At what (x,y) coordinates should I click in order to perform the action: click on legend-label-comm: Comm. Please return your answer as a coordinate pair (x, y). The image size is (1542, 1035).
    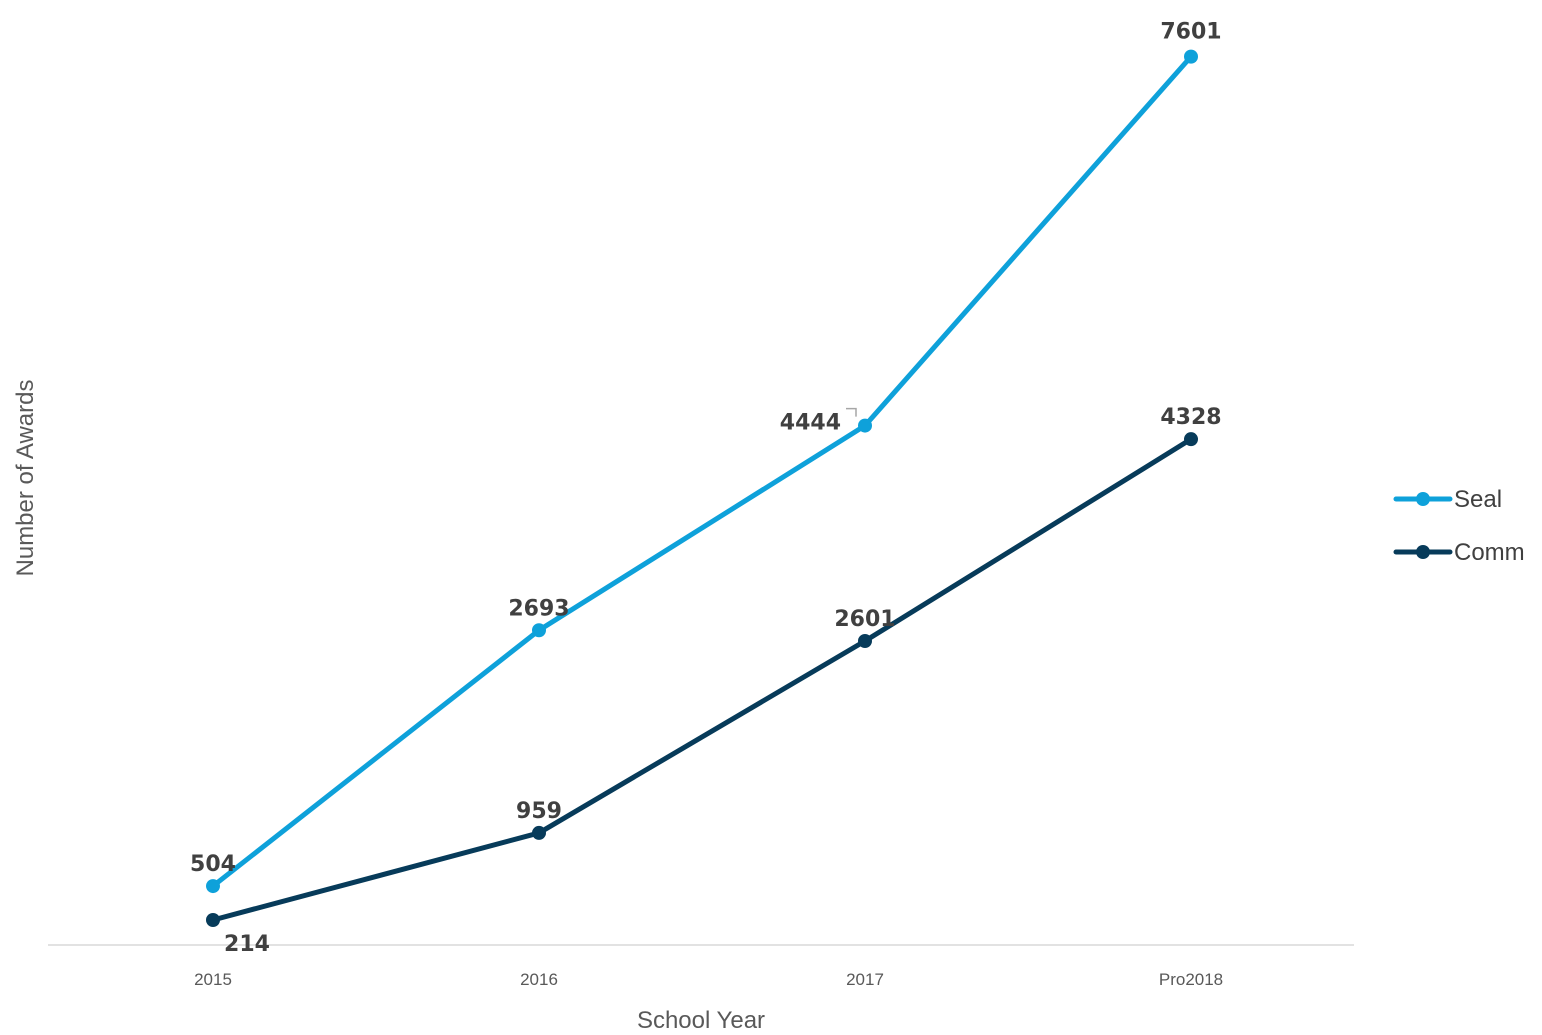
    Looking at the image, I should click on (1489, 552).